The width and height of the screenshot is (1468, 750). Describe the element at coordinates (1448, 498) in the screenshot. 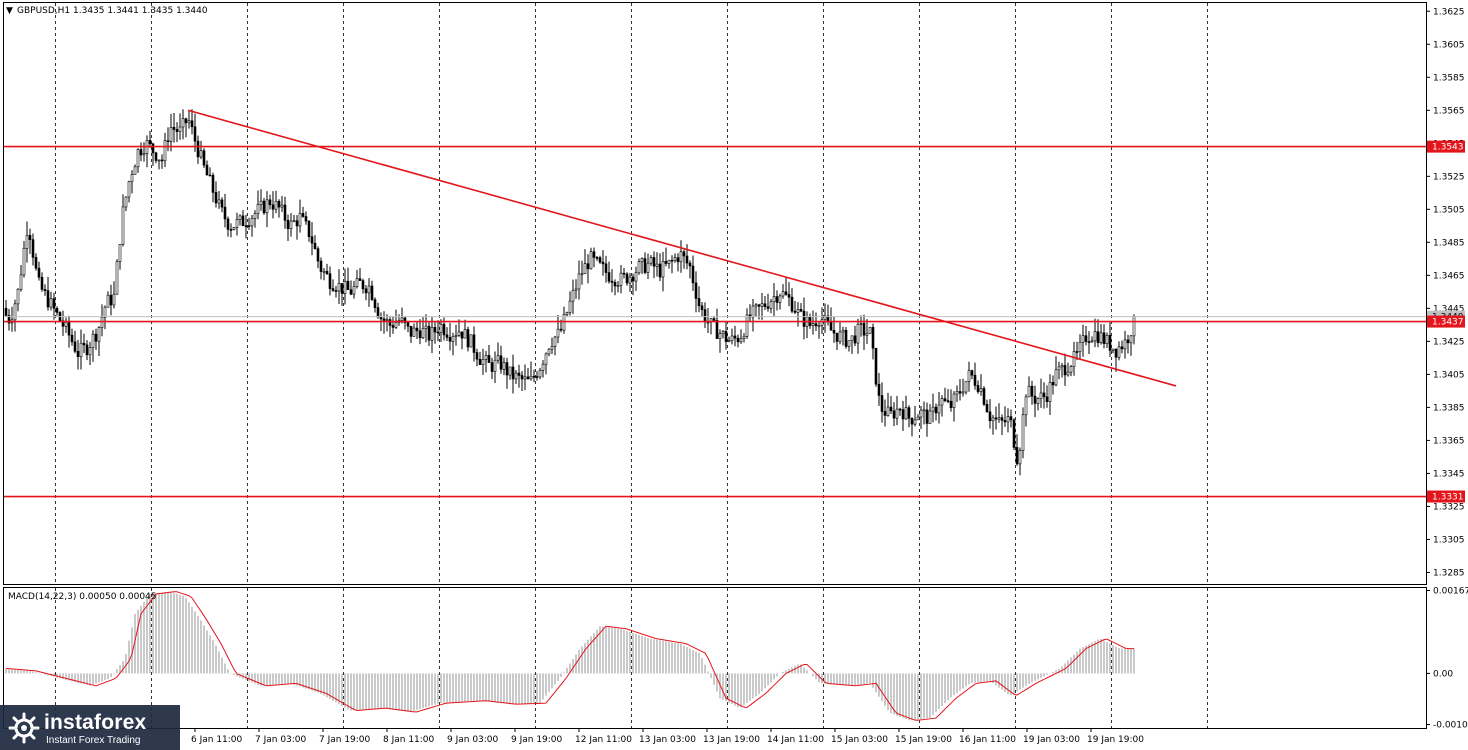

I see `level-tag-label: 1.3331` at that location.